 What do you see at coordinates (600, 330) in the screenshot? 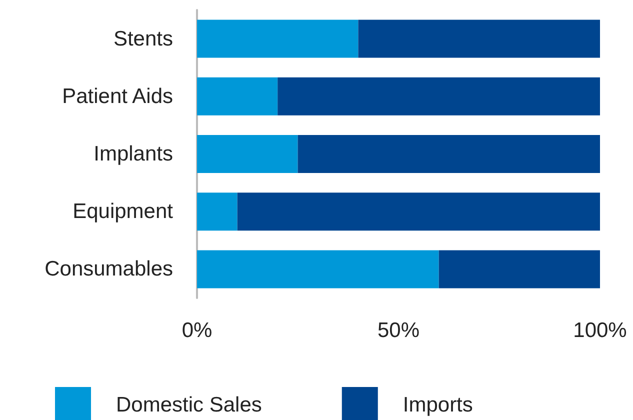
I see `x-tick-label: 100%` at bounding box center [600, 330].